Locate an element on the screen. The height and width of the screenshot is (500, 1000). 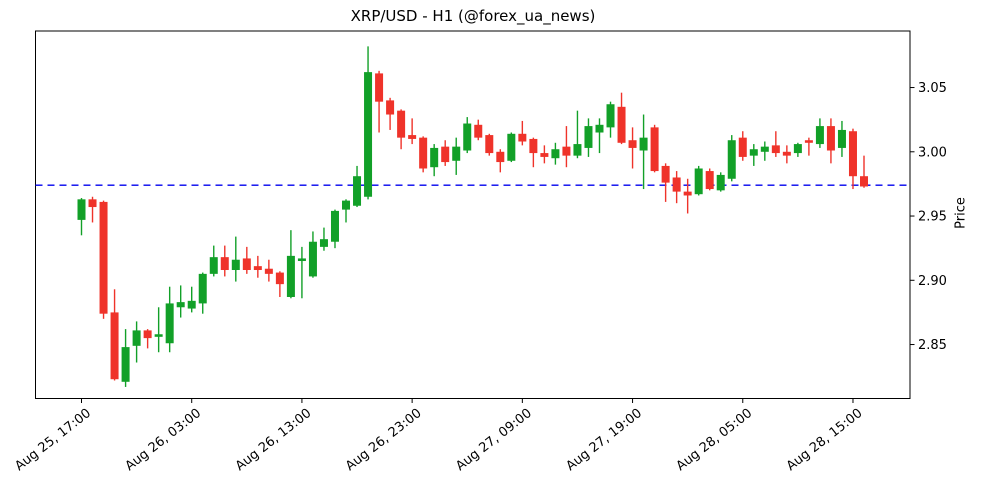
x-tick-label: Aug 26, 03:00 is located at coordinates (164, 440).